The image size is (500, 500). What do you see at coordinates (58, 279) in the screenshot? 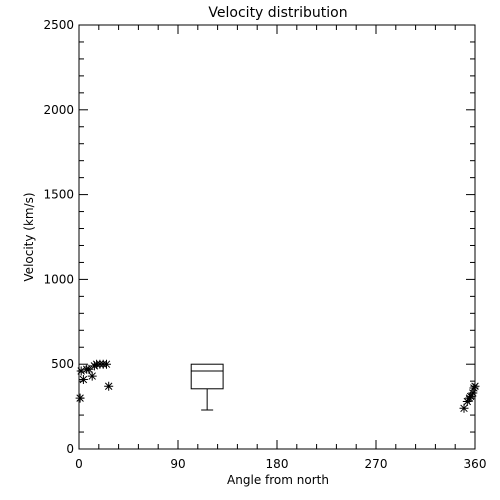
I see `y-tick-label: 1000` at bounding box center [58, 279].